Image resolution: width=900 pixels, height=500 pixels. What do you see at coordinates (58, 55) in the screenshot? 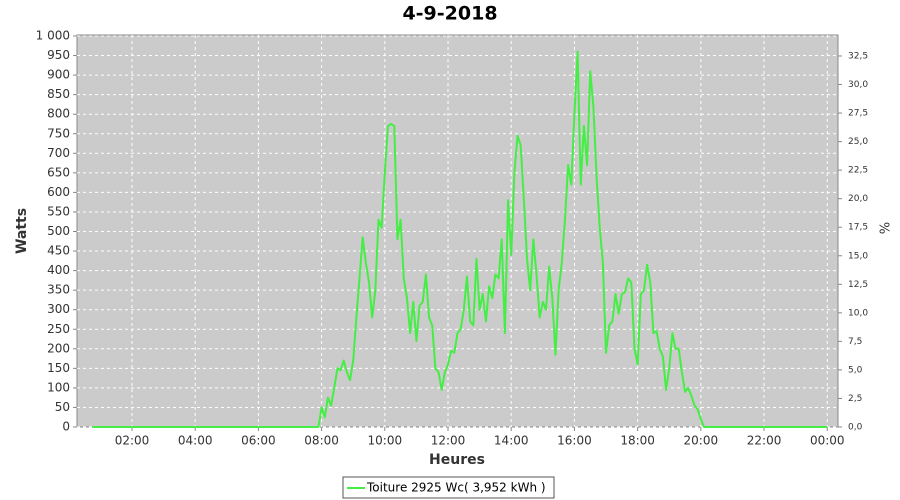
I see `y-tick-label: 950` at bounding box center [58, 55].